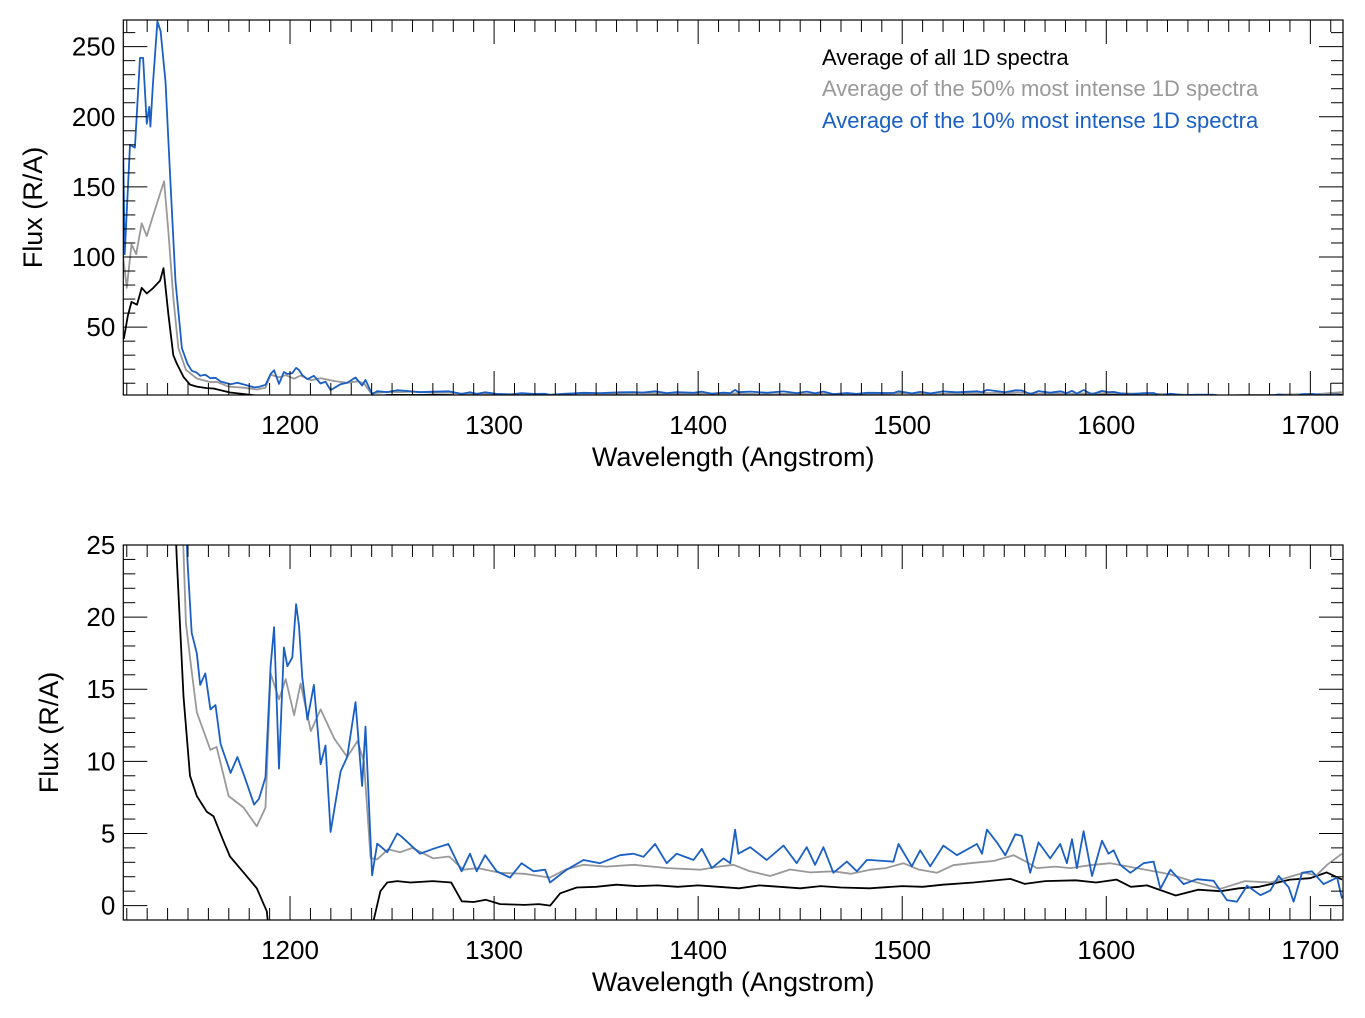 This screenshot has width=1365, height=1018. Describe the element at coordinates (93, 117) in the screenshot. I see `y-tick-label: 200` at that location.